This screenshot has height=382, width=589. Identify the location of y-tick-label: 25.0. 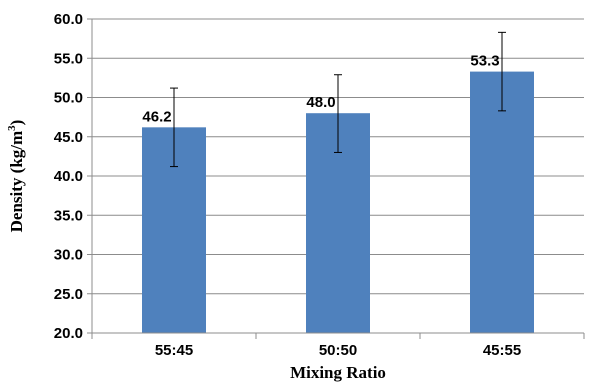
(68, 294).